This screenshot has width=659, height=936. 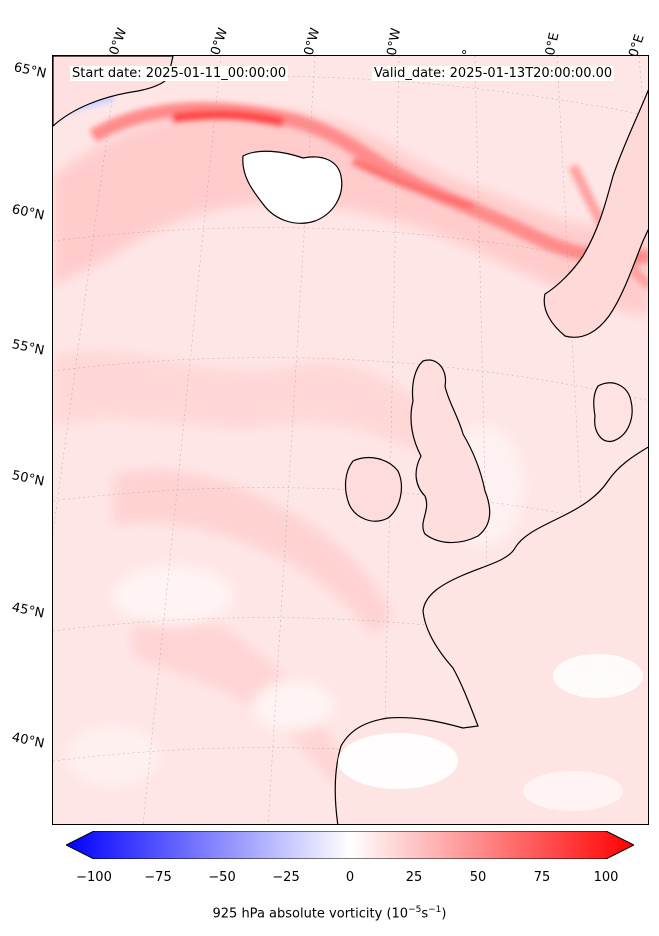 What do you see at coordinates (158, 877) in the screenshot?
I see `colorbar-tick: −75` at bounding box center [158, 877].